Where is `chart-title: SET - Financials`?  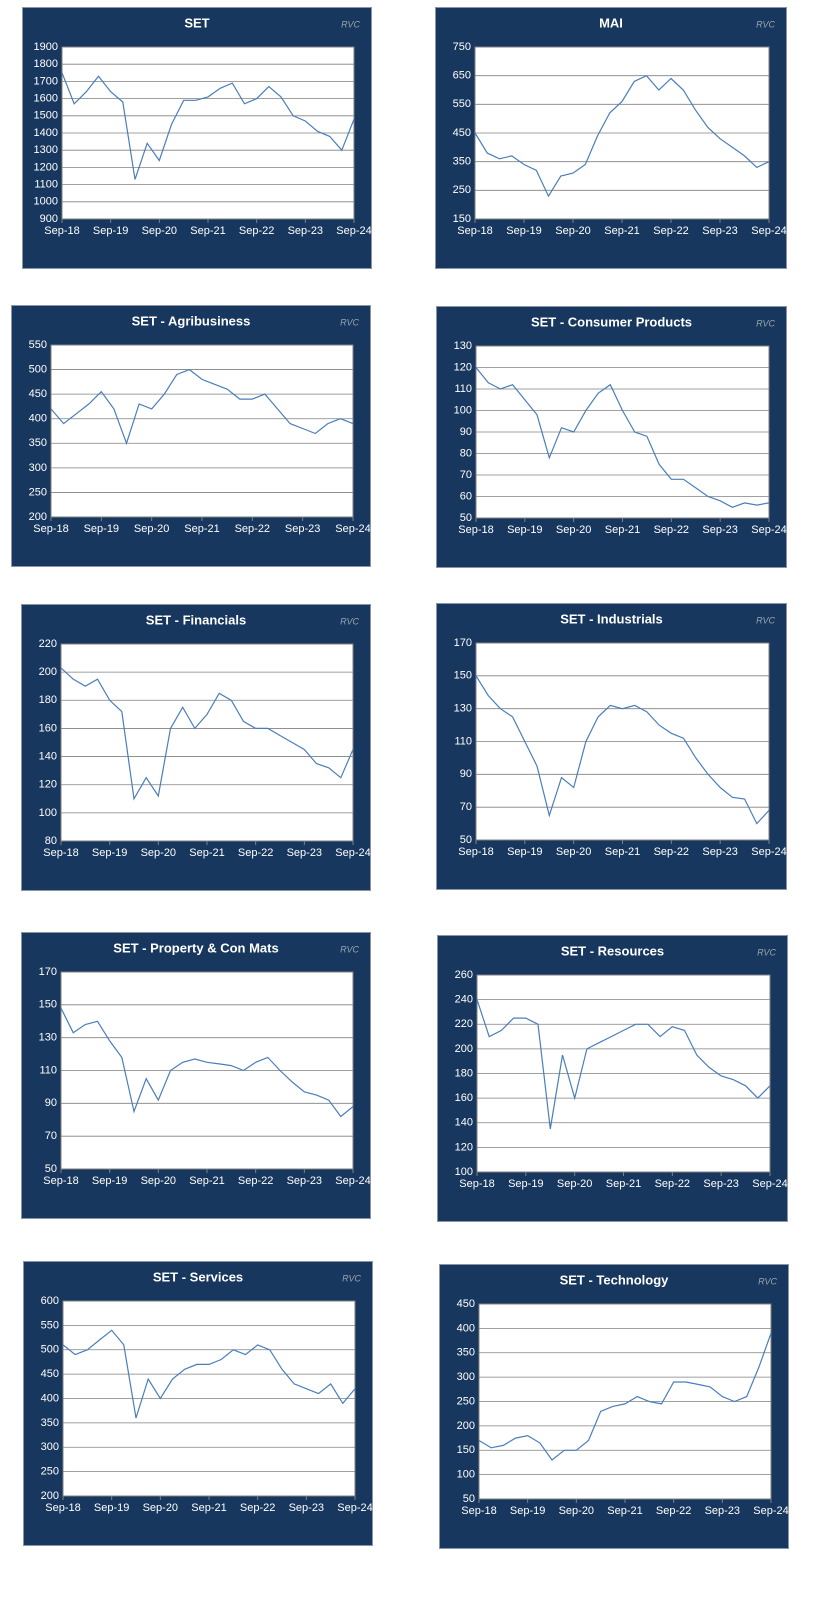
chart-title: SET - Financials is located at coordinates (196, 619).